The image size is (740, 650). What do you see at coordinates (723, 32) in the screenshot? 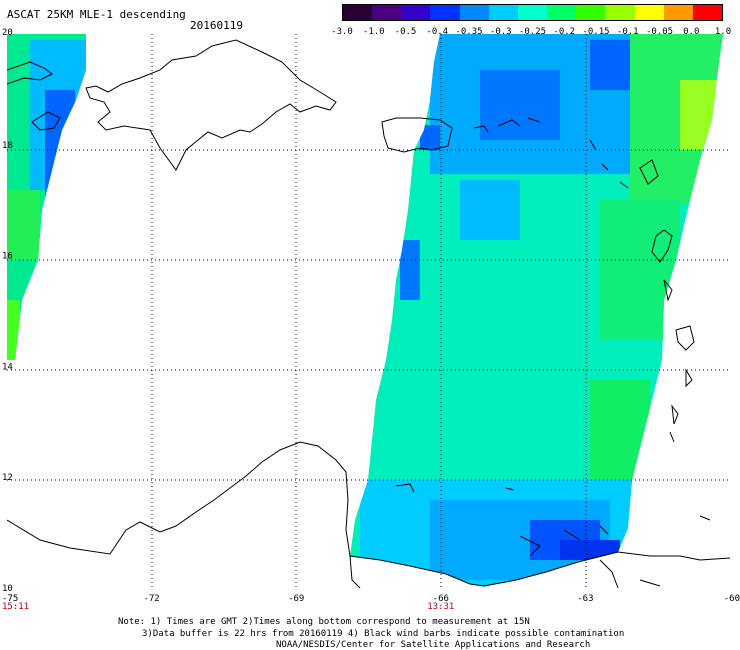
I see `colorbar-tick-label: 1.0` at bounding box center [723, 32].